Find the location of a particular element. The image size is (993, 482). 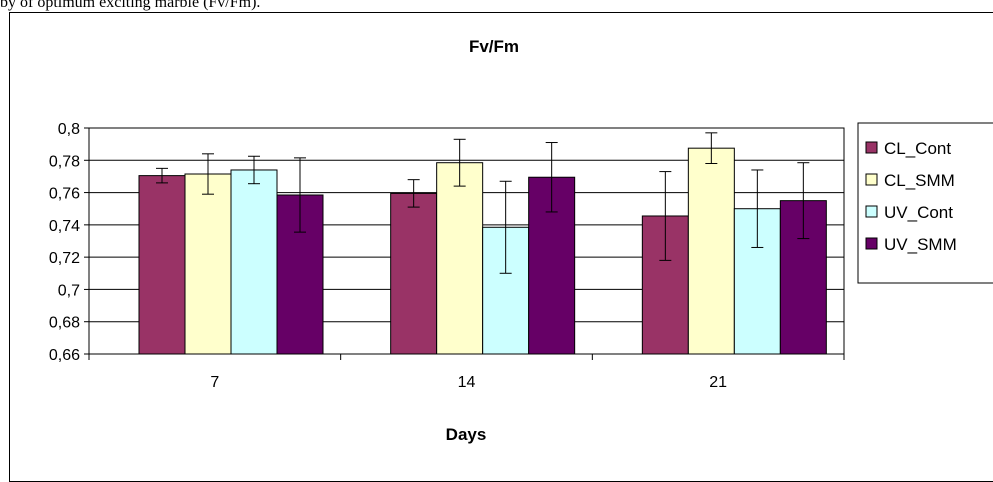

y-tick-label: 0,74 is located at coordinates (64, 226).